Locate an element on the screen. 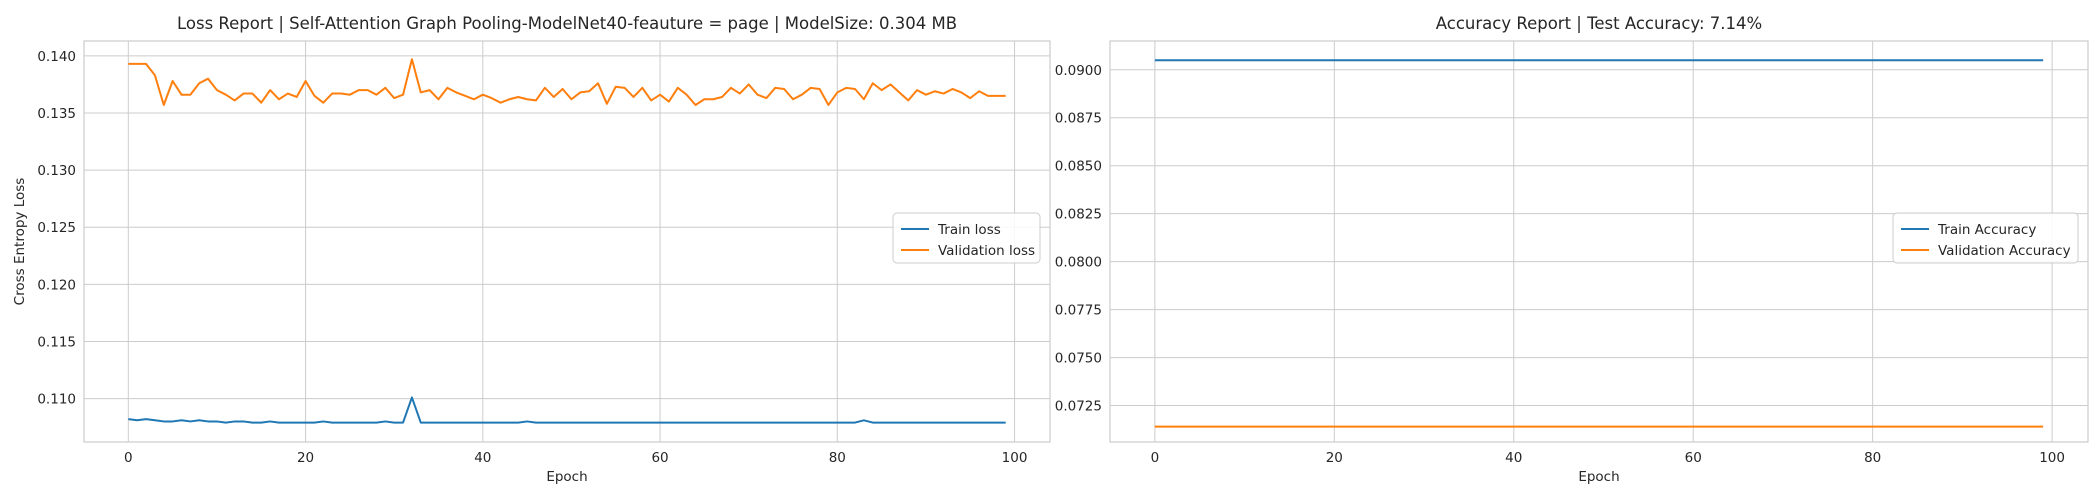 The image size is (2100, 500). y-tick-label: 0.0775 is located at coordinates (1078, 311).